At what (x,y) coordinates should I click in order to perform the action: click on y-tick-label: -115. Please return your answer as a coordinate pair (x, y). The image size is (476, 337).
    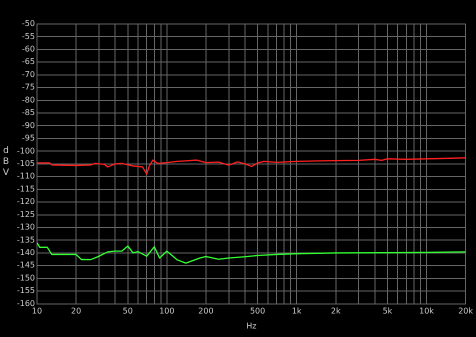
    Looking at the image, I should click on (25, 189).